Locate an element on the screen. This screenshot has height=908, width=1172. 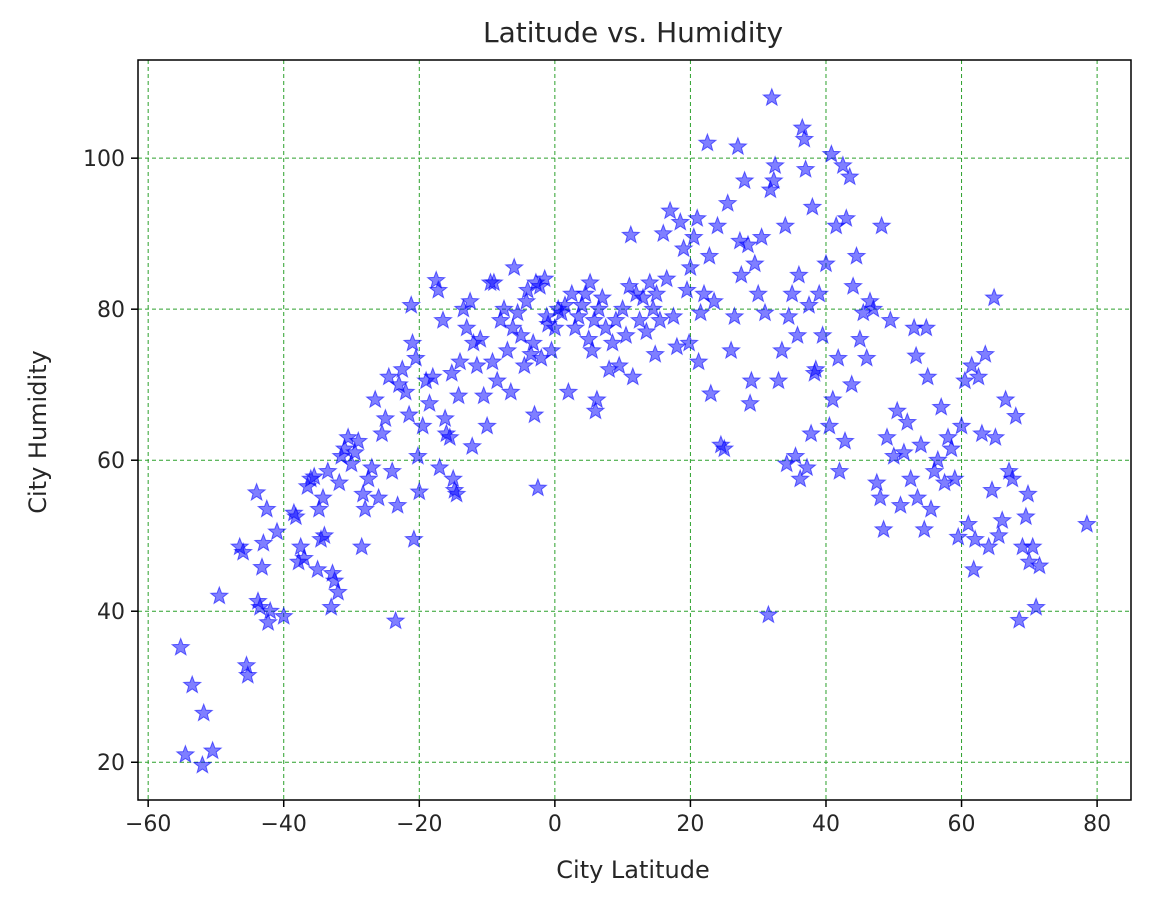
x-tick-label: −20 is located at coordinates (419, 824).